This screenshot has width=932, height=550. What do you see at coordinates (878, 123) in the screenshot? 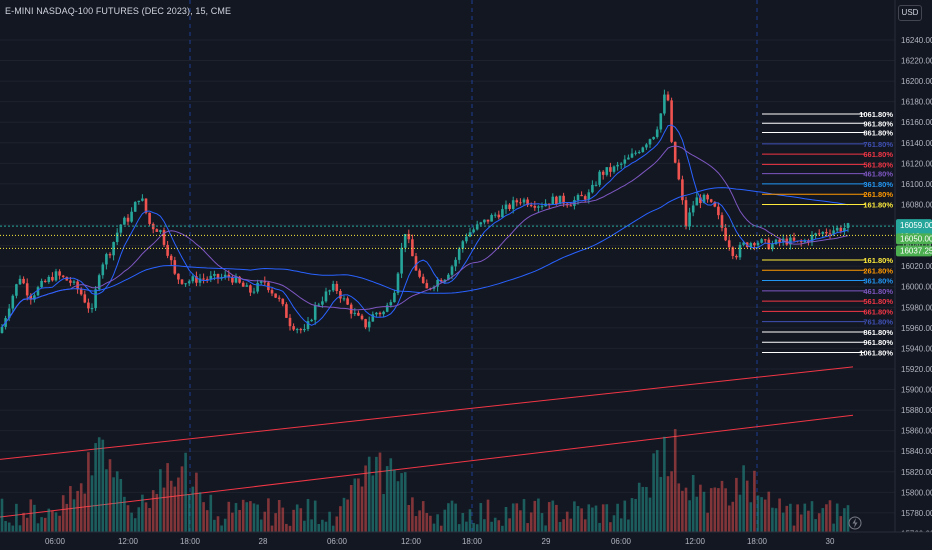
I see `fib-level-label: 961.80%` at bounding box center [878, 123].